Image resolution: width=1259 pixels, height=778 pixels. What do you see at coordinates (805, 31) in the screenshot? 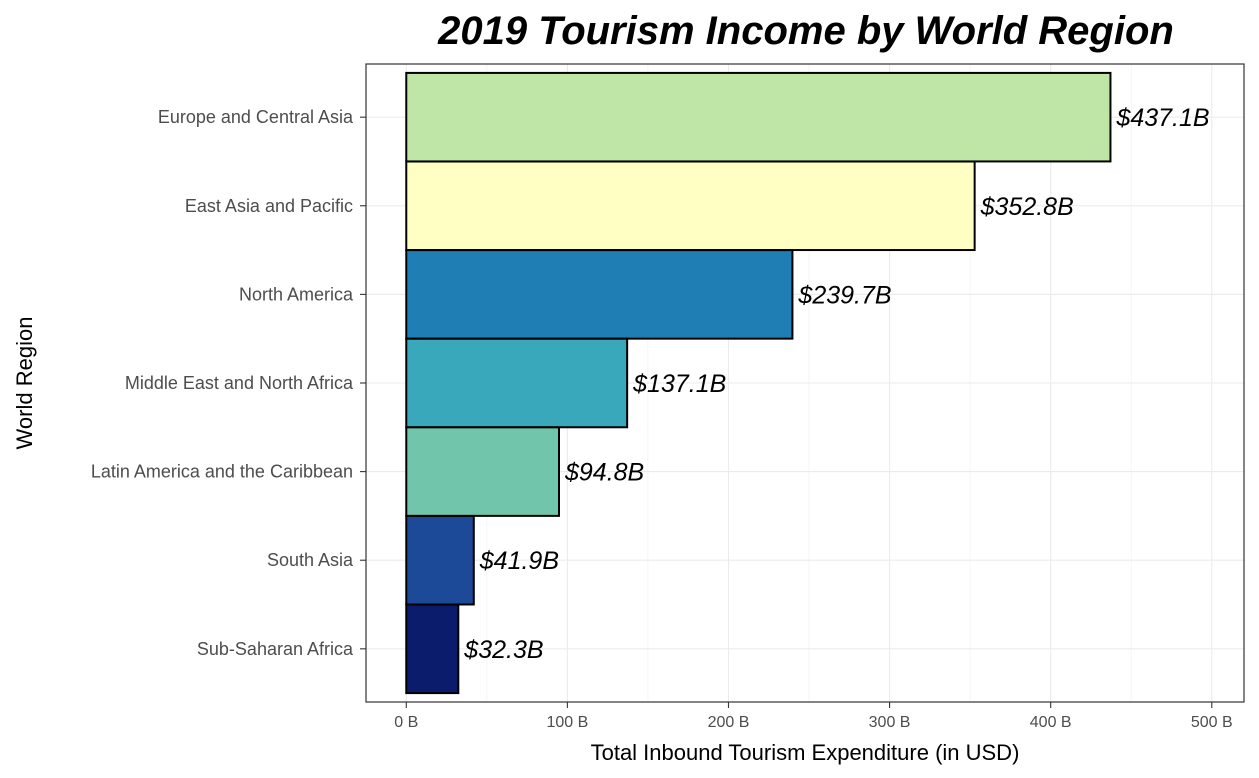
I see `chart-title: 2019 Tourism Income by World Region` at bounding box center [805, 31].